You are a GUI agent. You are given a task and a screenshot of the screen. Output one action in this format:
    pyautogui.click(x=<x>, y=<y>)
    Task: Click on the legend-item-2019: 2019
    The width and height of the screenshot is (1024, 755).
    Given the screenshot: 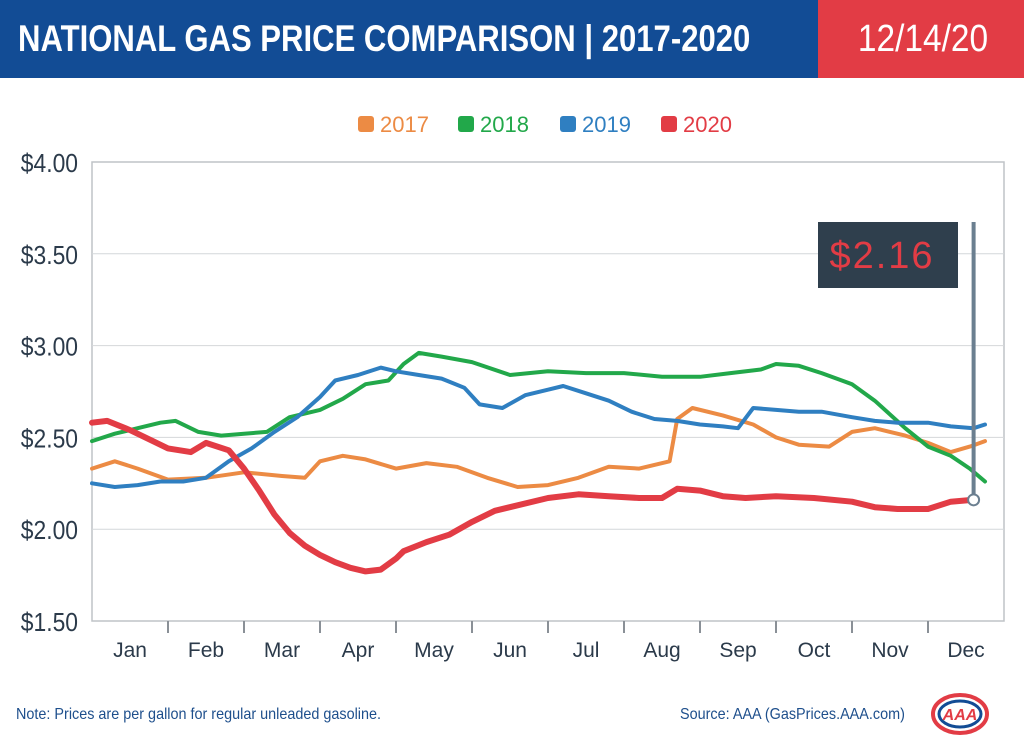 What is the action you would take?
    pyautogui.click(x=595, y=124)
    